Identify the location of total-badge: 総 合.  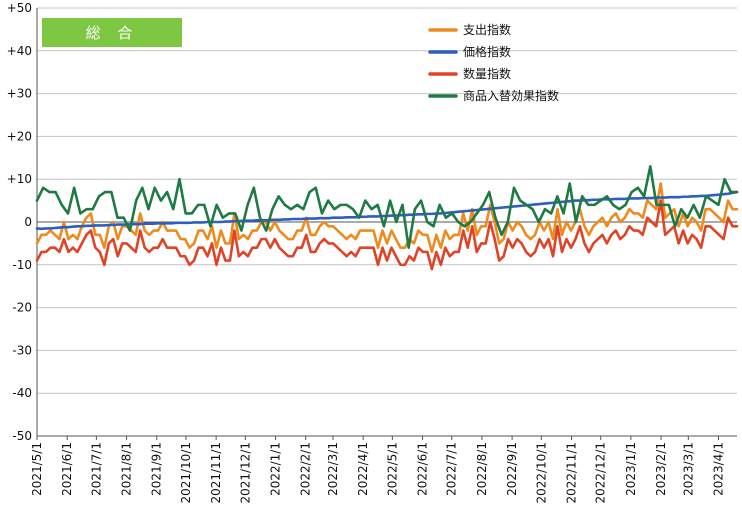
(112, 32).